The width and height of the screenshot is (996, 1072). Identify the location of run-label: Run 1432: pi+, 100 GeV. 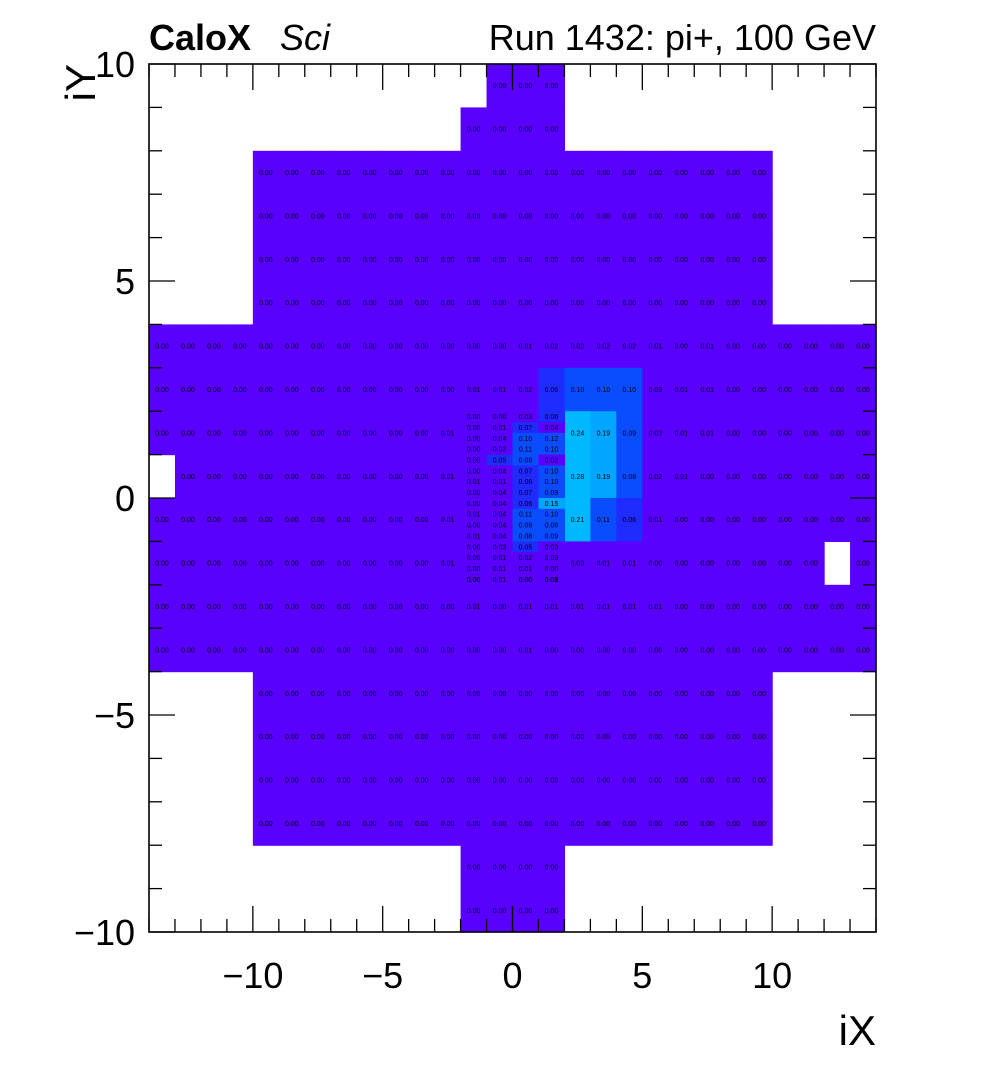
(682, 37).